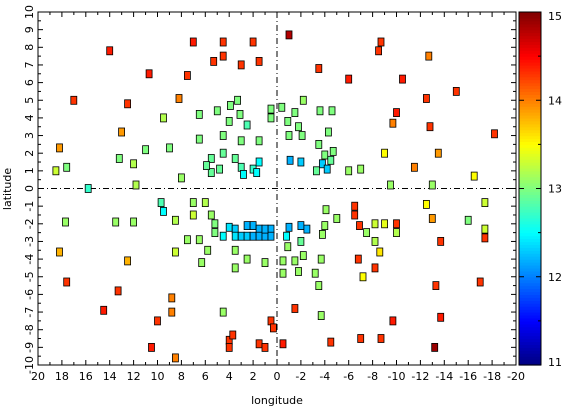  What do you see at coordinates (277, 376) in the screenshot?
I see `x-tick-label: 0` at bounding box center [277, 376].